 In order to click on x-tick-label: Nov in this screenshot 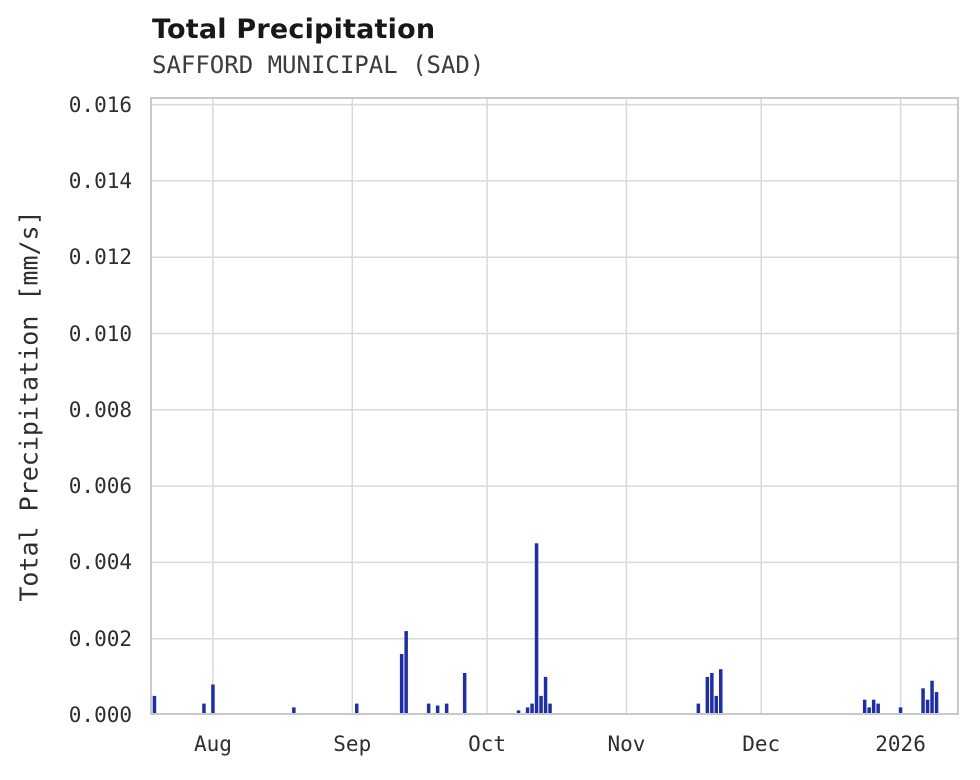, I will do `click(626, 744)`.